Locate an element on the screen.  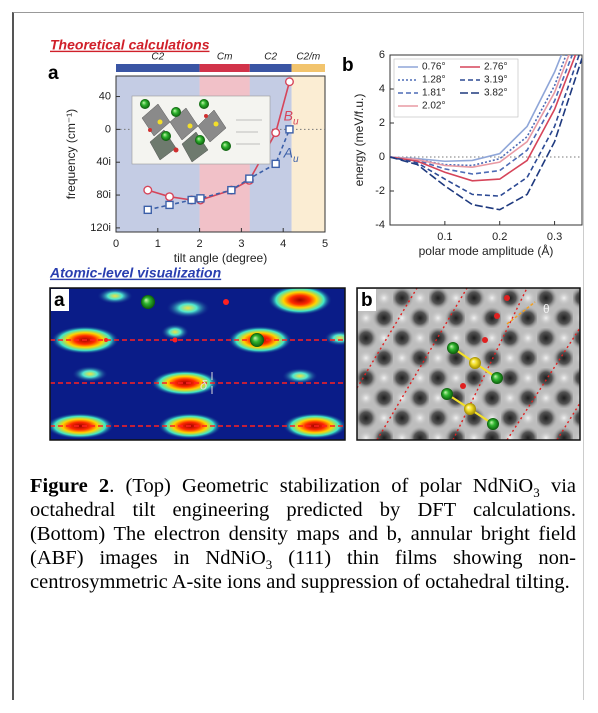
y-tick-label: 40 is located at coordinates (105, 96).